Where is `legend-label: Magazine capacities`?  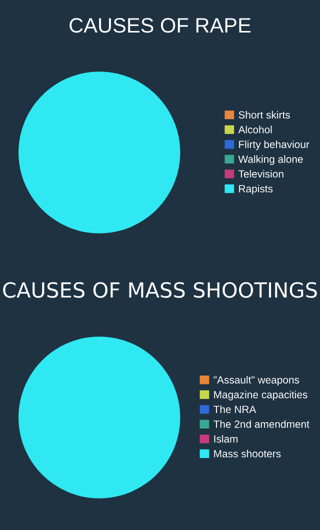 legend-label: Magazine capacities is located at coordinates (261, 395).